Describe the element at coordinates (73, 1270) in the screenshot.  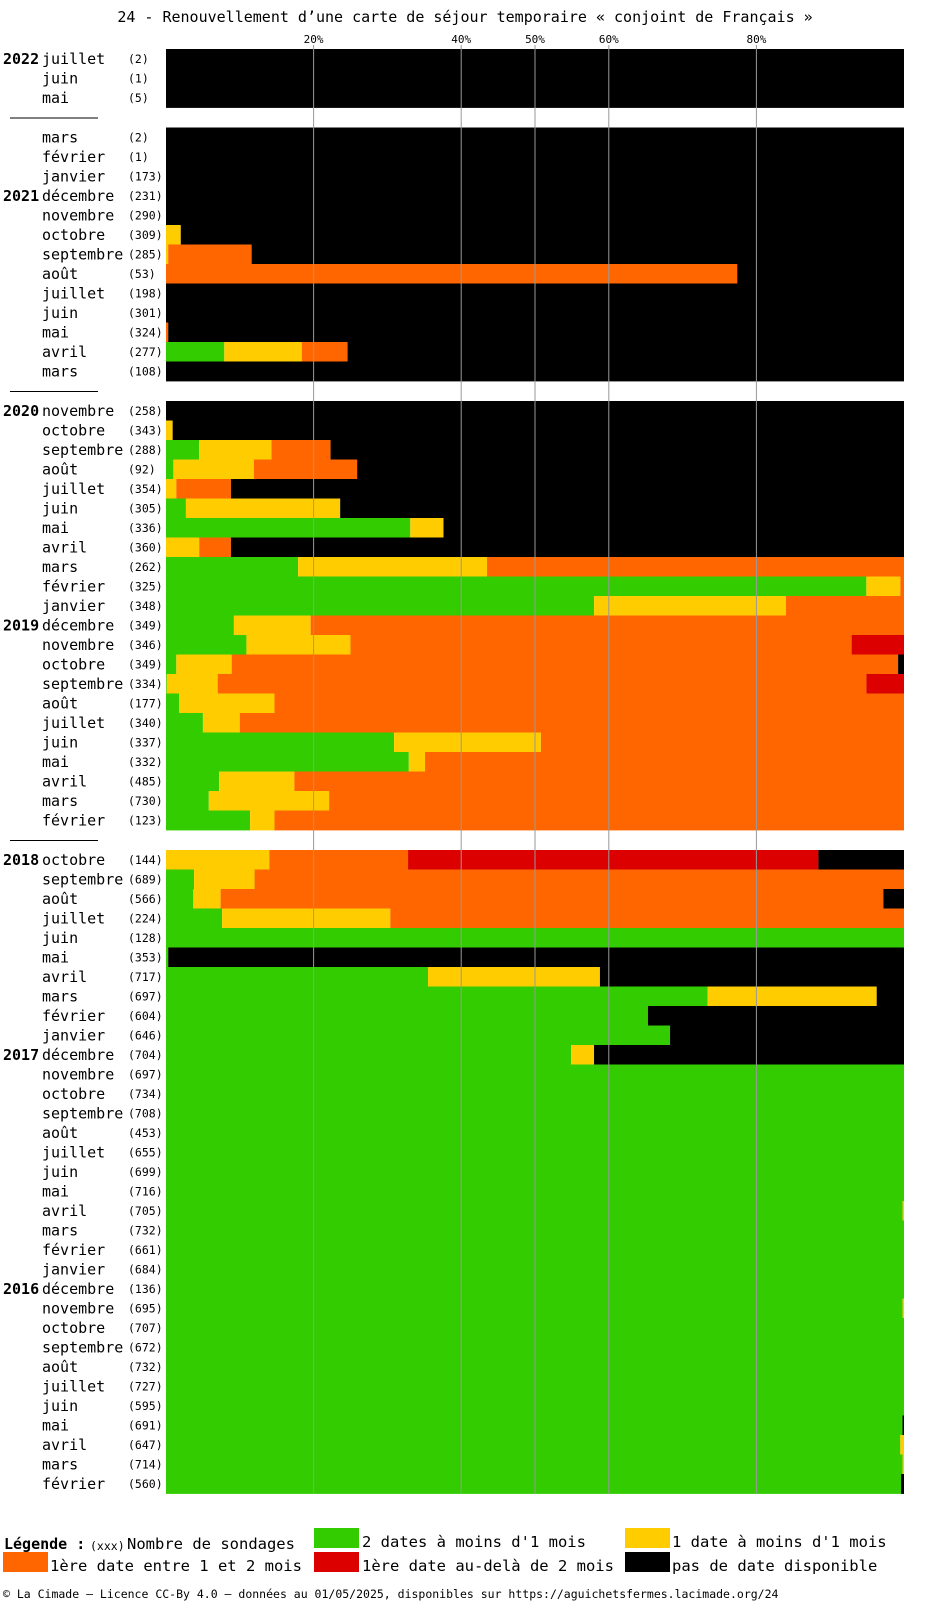
I see `month-label: janvier` at that location.